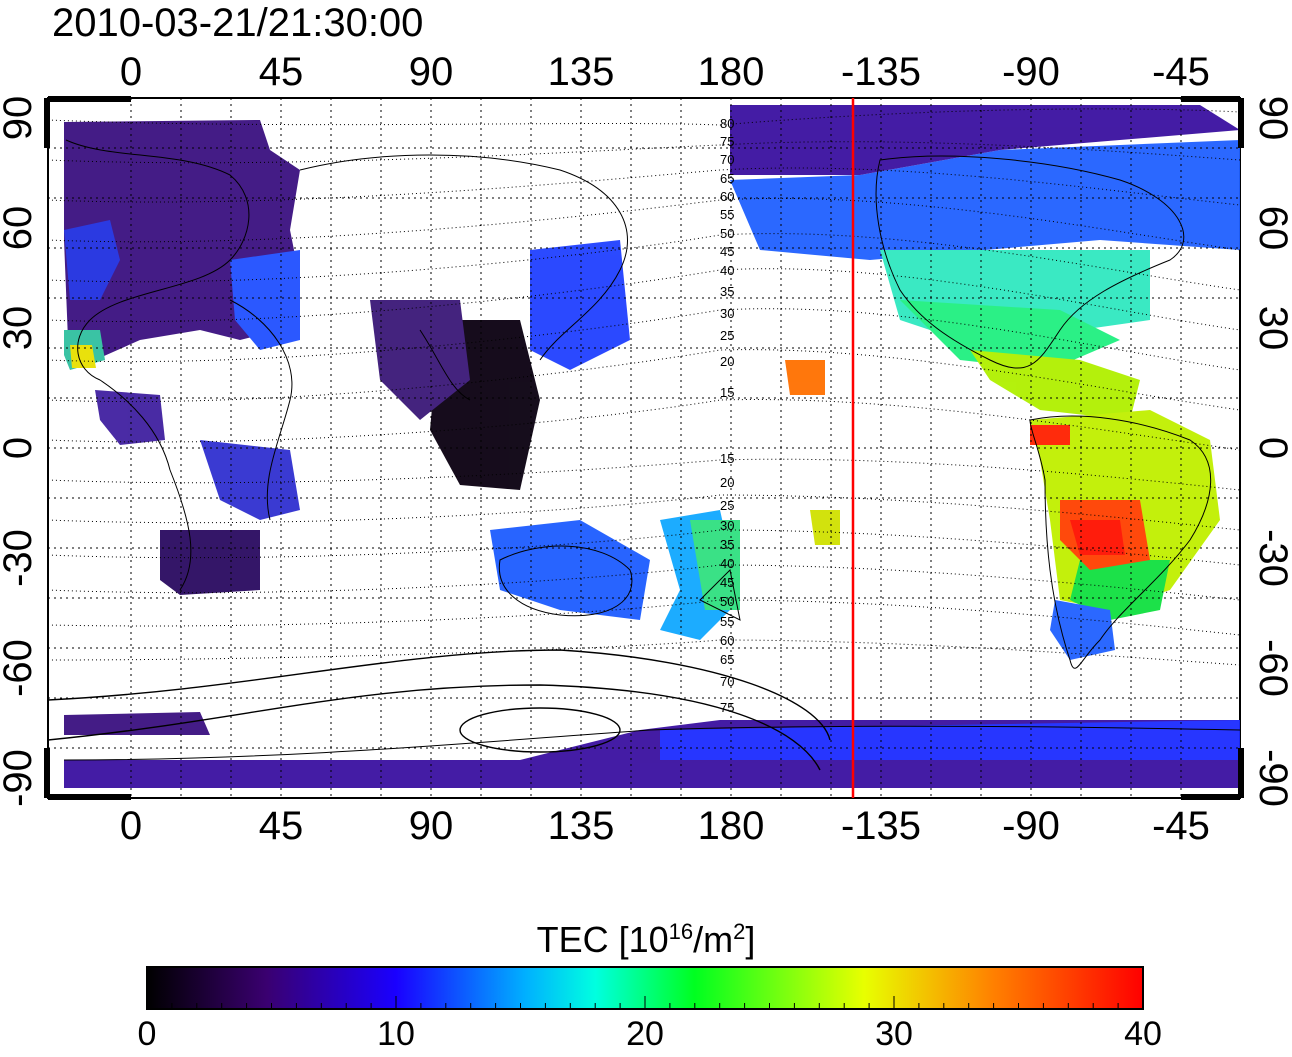 The image size is (1292, 1057). What do you see at coordinates (1143, 1034) in the screenshot?
I see `colorbar-tick: 40` at bounding box center [1143, 1034].